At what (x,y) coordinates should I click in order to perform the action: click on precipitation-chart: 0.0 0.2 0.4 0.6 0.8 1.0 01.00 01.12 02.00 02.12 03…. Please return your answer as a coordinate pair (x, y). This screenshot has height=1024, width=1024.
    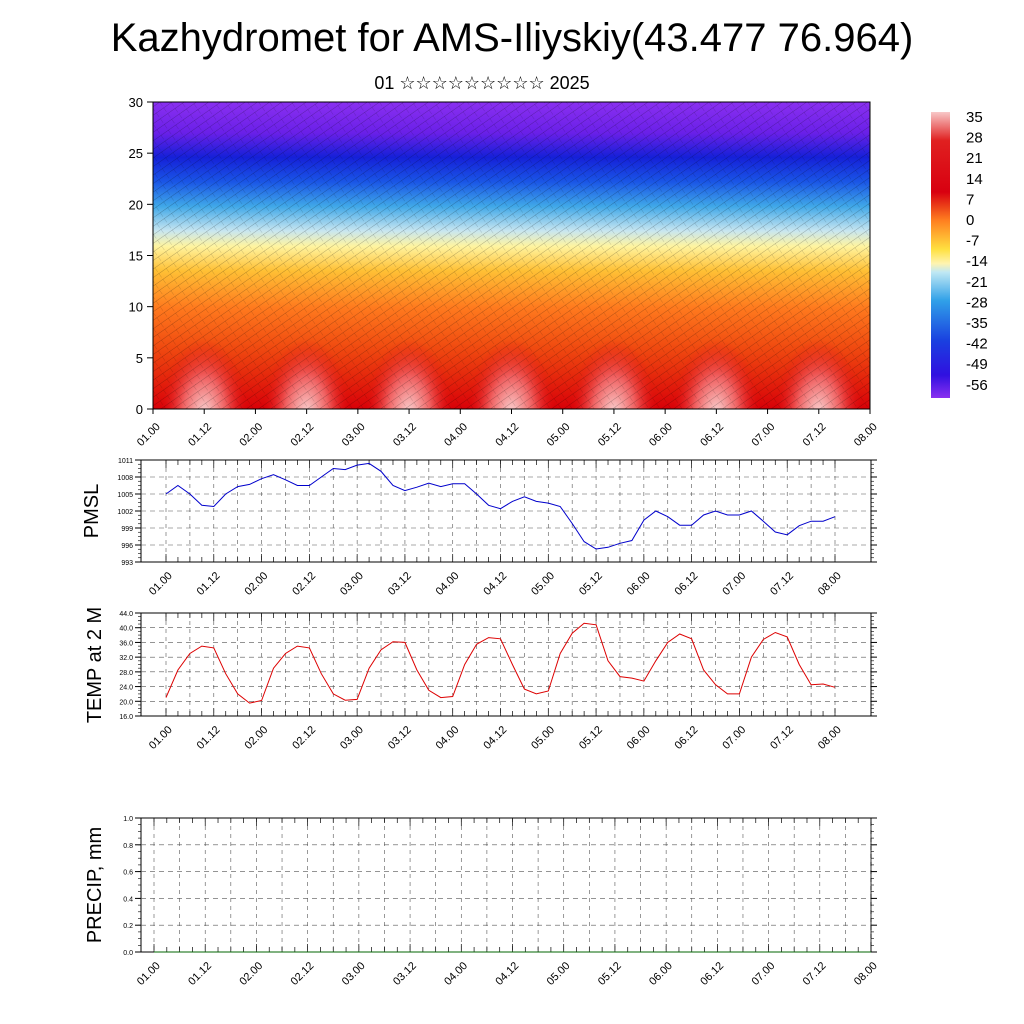
    Looking at the image, I should click on (482, 902).